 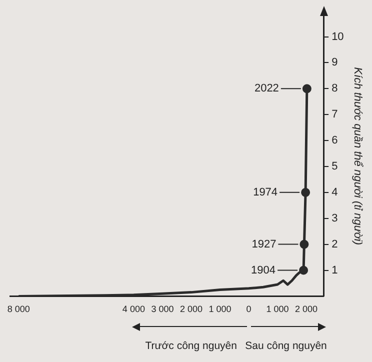 I want to click on y-tick-label: 4, so click(x=335, y=192).